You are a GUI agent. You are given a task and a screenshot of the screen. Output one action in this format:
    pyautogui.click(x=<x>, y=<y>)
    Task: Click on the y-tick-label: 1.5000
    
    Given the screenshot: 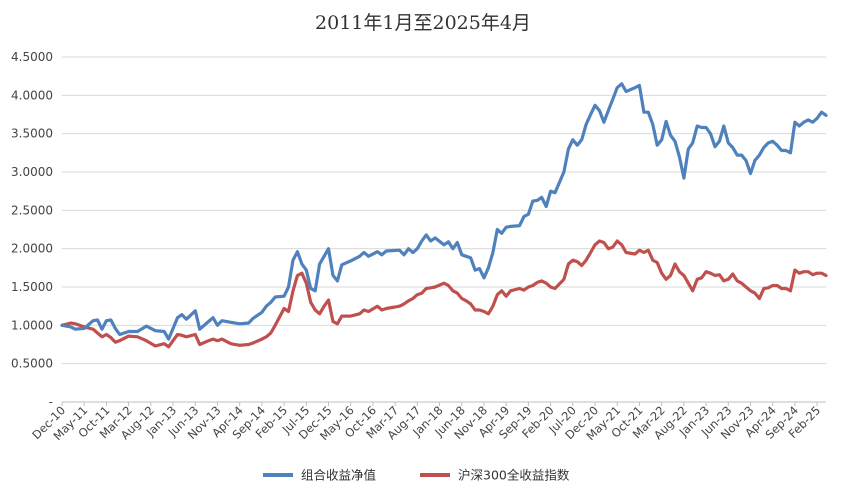 What is the action you would take?
    pyautogui.click(x=32, y=287)
    